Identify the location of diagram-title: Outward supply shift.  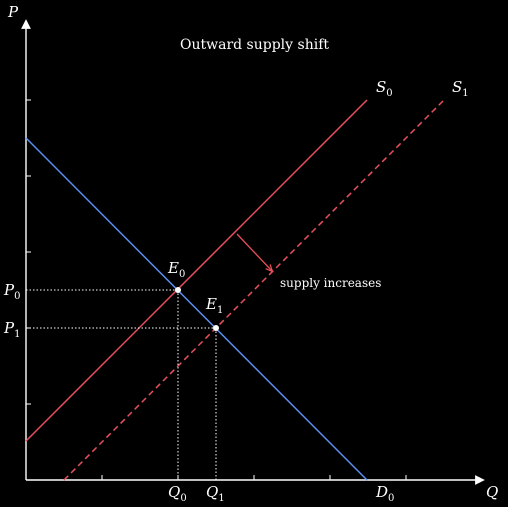
(254, 45).